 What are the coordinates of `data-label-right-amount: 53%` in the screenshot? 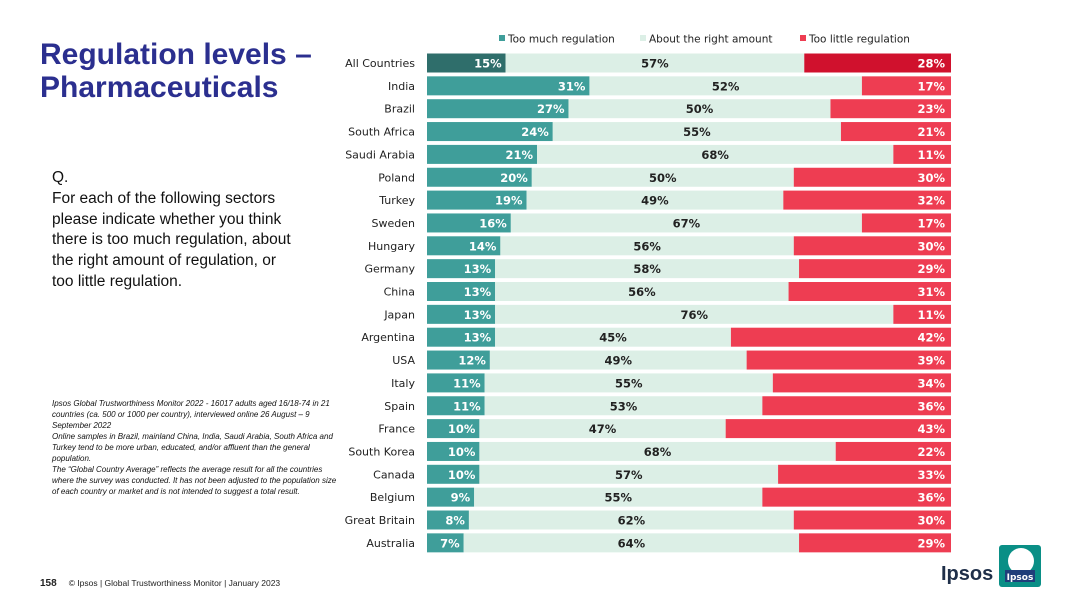 It's located at (624, 406).